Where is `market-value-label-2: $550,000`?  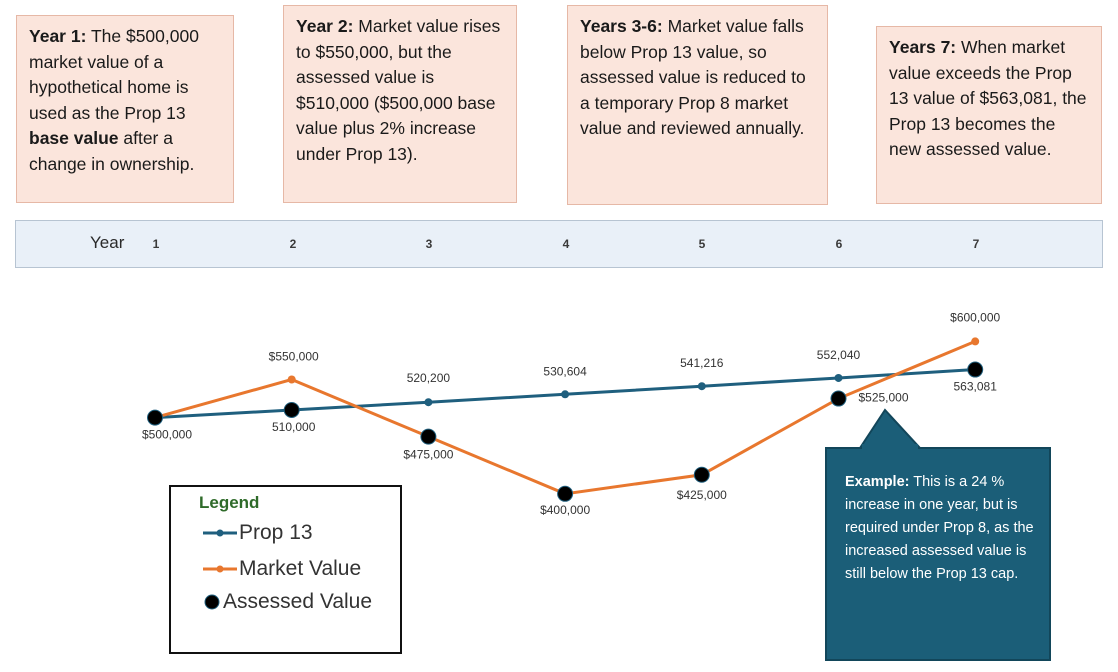 market-value-label-2: $550,000 is located at coordinates (294, 357).